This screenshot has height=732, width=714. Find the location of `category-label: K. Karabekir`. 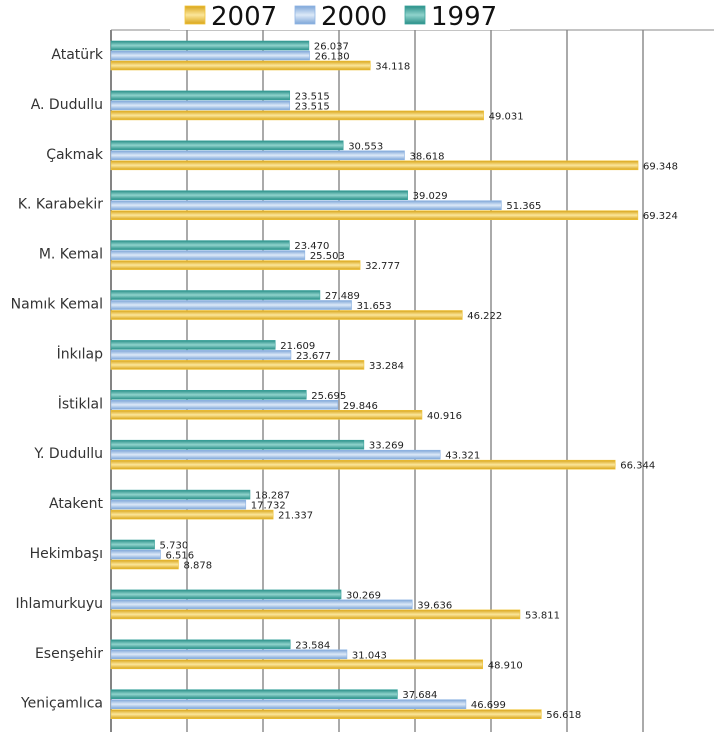

category-label: K. Karabekir is located at coordinates (60, 205).